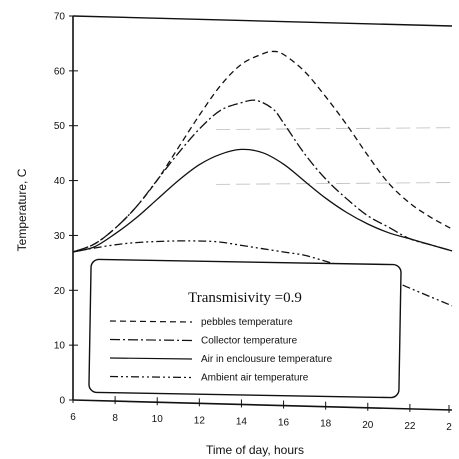 This screenshot has width=459, height=459. I want to click on y-tick-label: 40, so click(60, 181).